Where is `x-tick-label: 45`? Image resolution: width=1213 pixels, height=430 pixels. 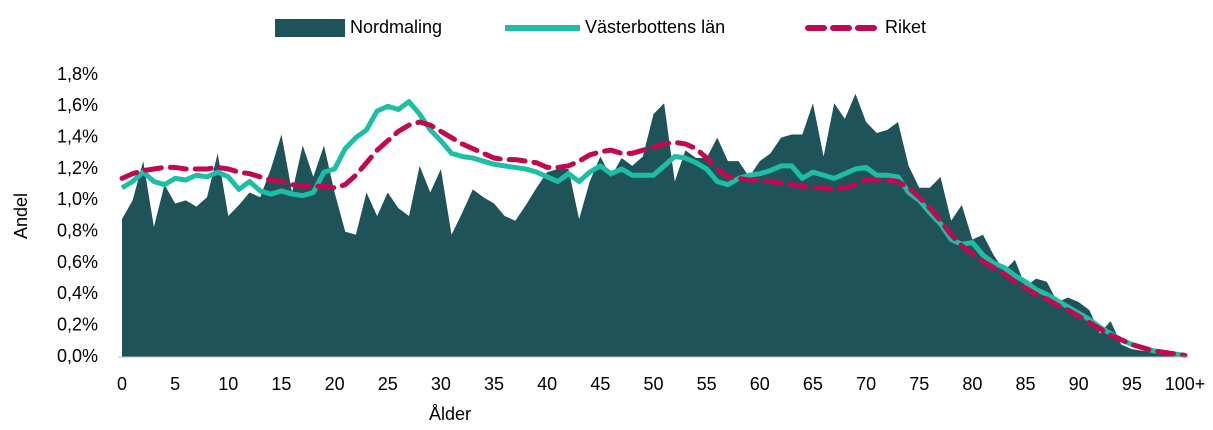 x-tick-label: 45 is located at coordinates (600, 384).